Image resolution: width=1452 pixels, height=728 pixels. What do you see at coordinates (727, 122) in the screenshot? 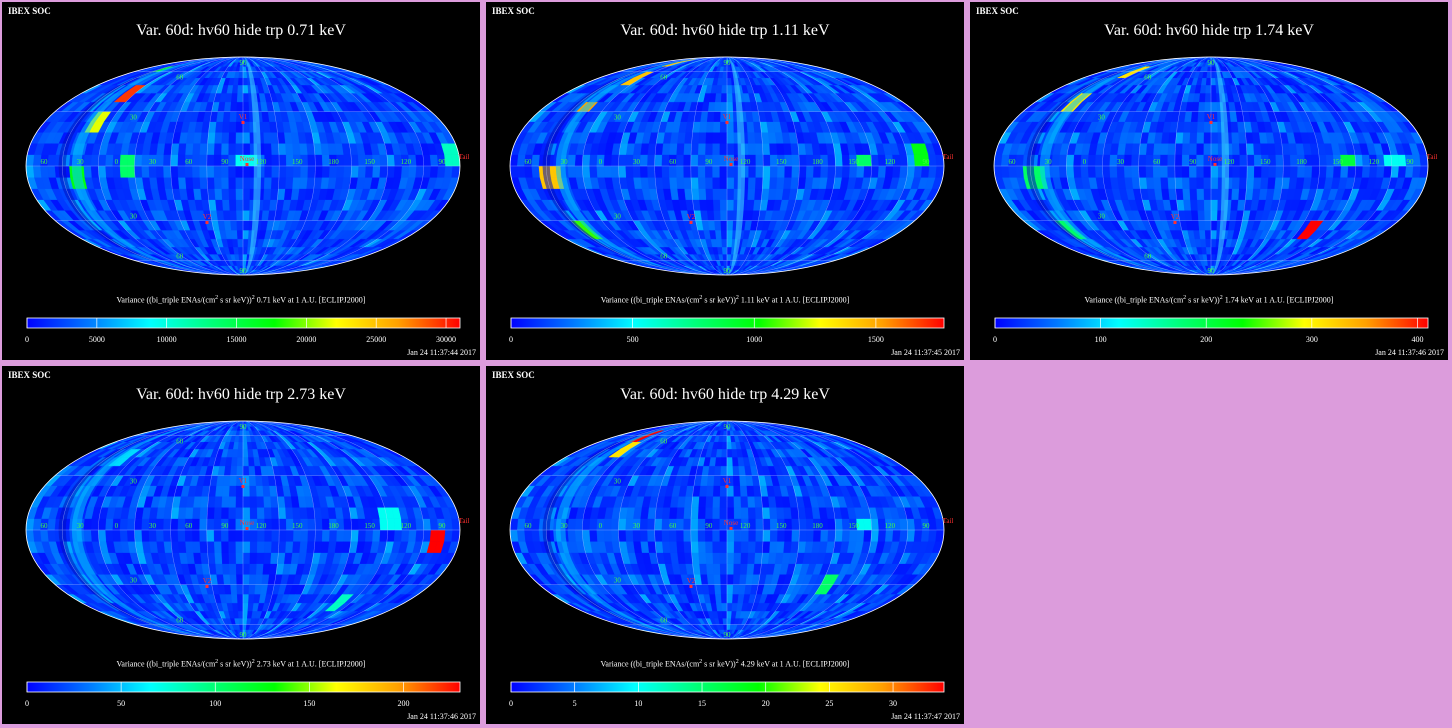
I see `v1-marker` at bounding box center [727, 122].